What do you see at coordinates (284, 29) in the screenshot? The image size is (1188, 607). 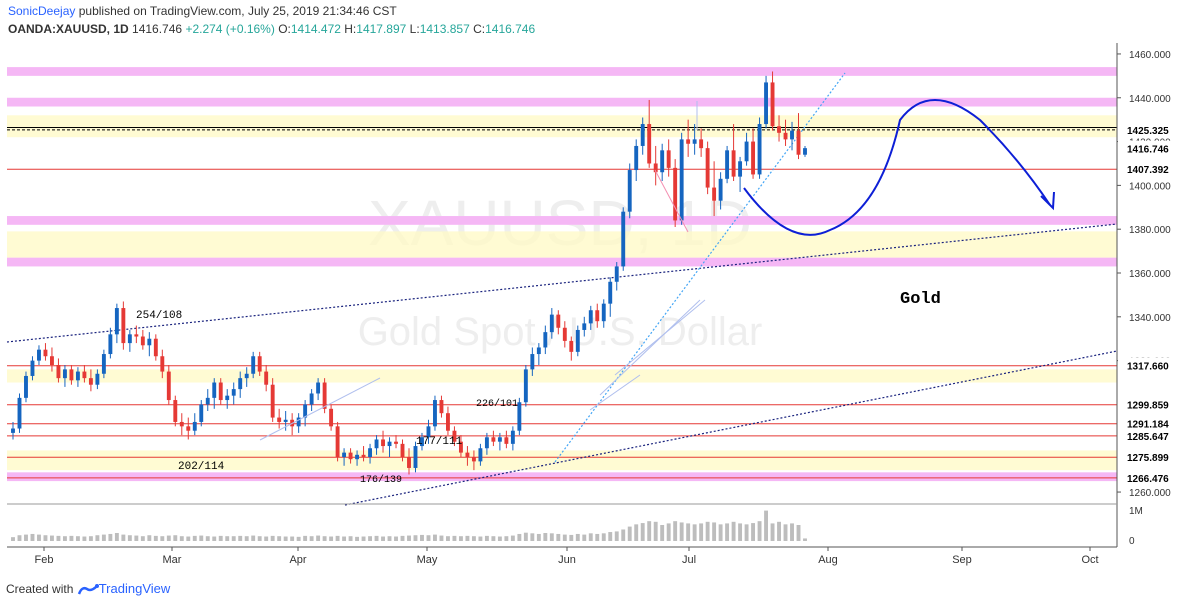 I see `open-label: O:` at bounding box center [284, 29].